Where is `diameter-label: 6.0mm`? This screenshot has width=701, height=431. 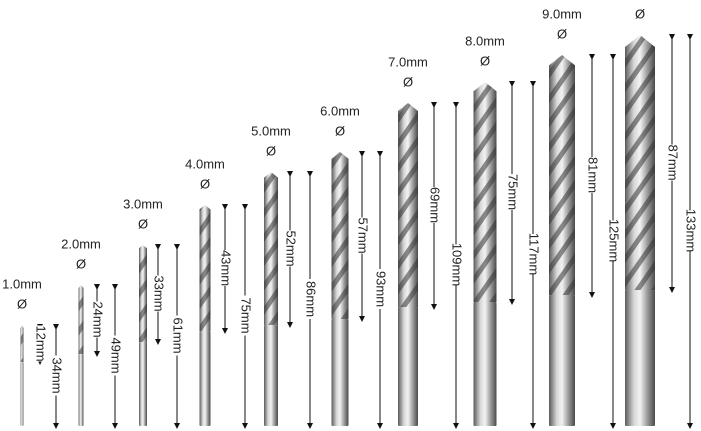
diameter-label: 6.0mm is located at coordinates (340, 110).